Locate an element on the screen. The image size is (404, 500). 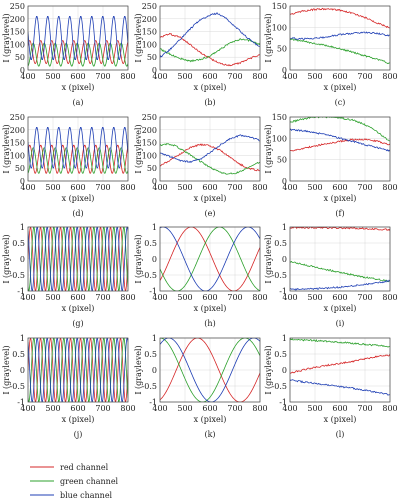
panel-caption: (j) is located at coordinates (78, 434).